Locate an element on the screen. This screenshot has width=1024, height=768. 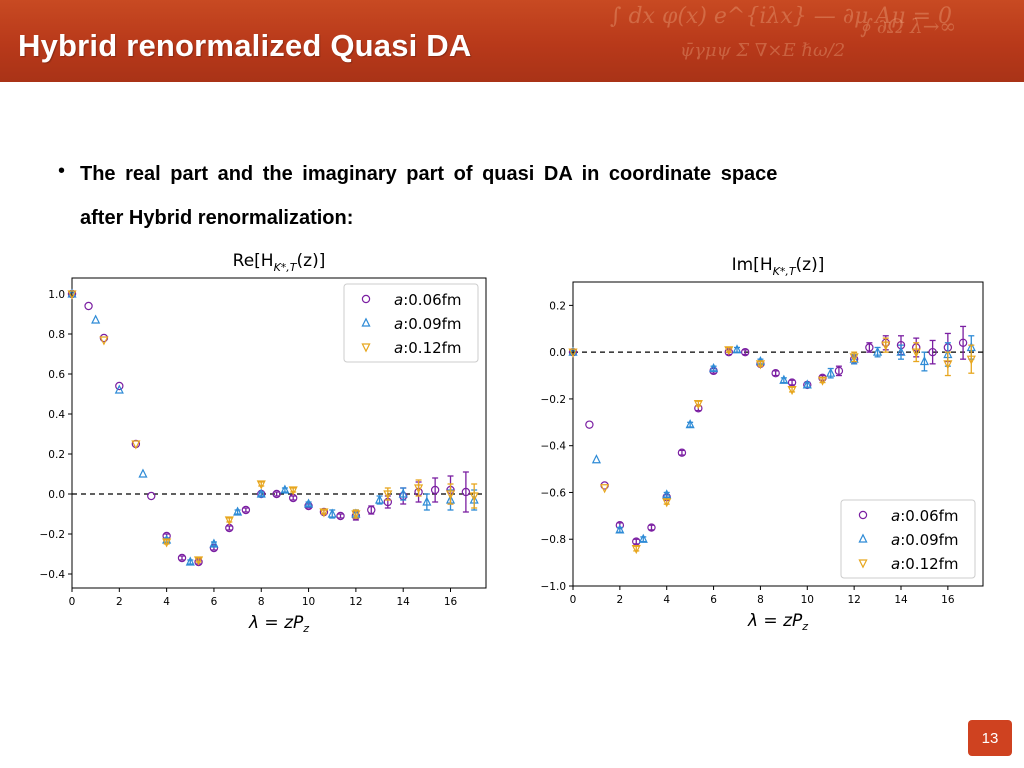
y-tick-label: 0.8 is located at coordinates (56, 335).